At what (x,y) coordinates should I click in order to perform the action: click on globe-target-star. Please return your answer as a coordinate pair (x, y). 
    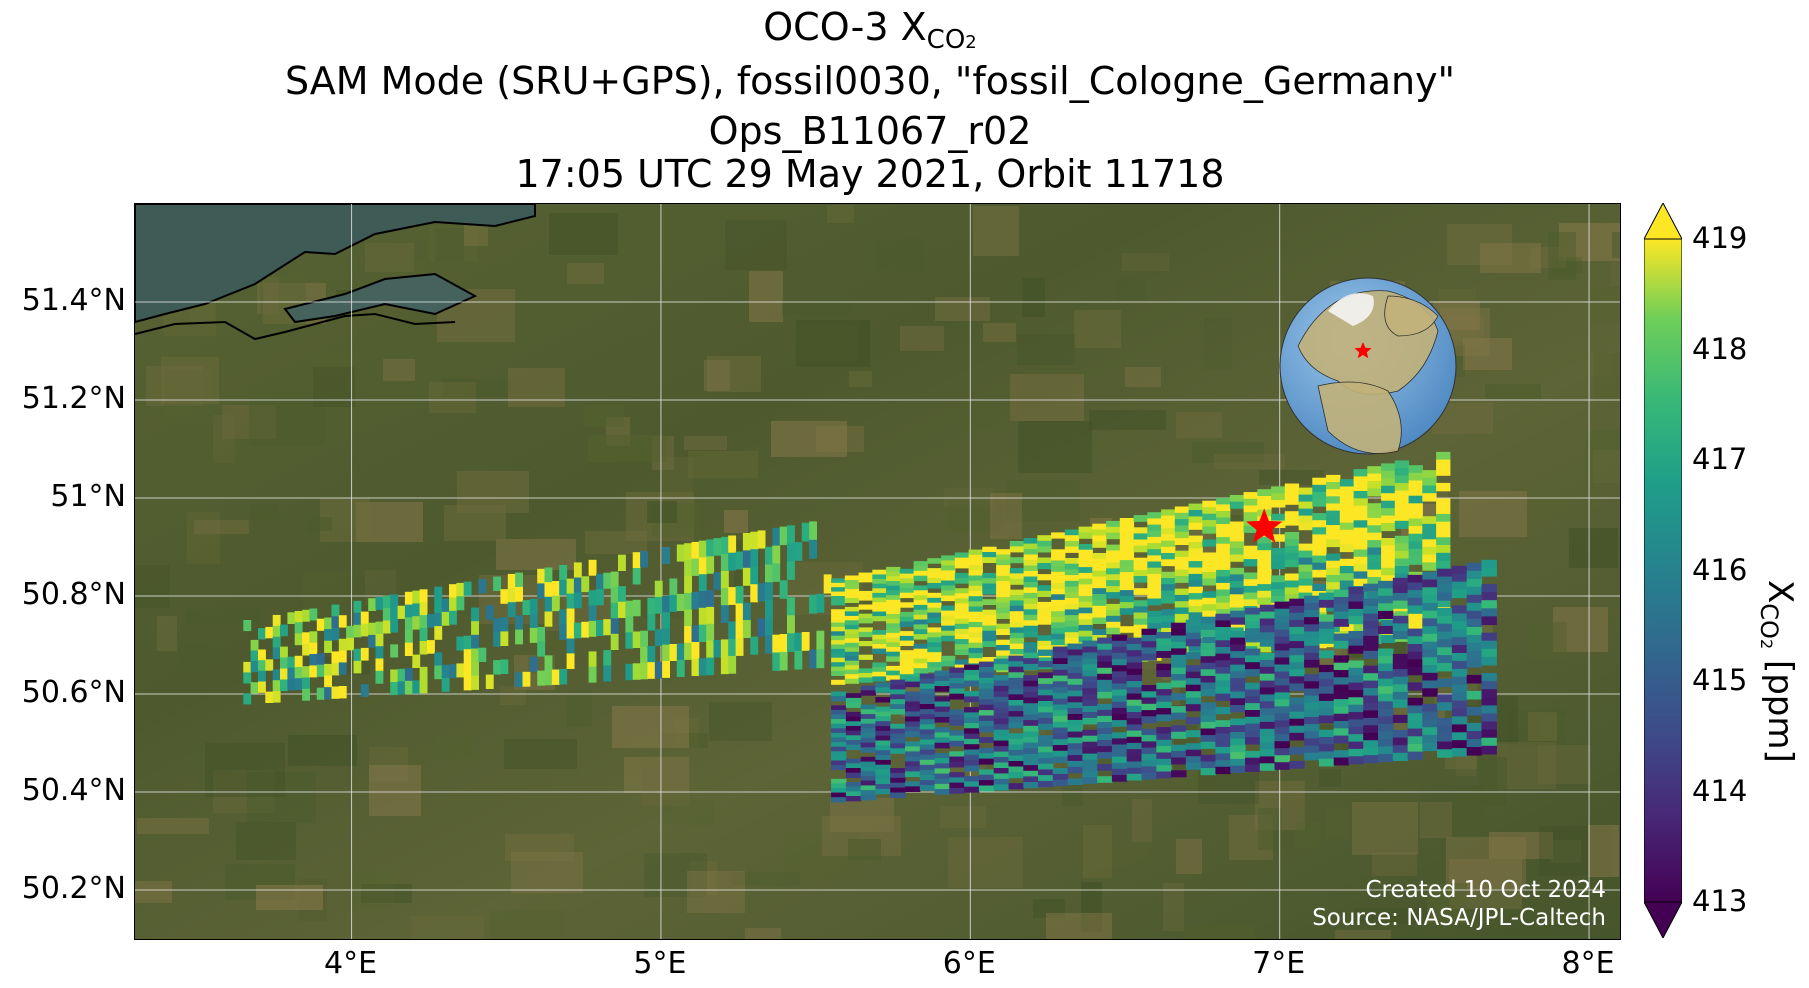
    Looking at the image, I should click on (1363, 350).